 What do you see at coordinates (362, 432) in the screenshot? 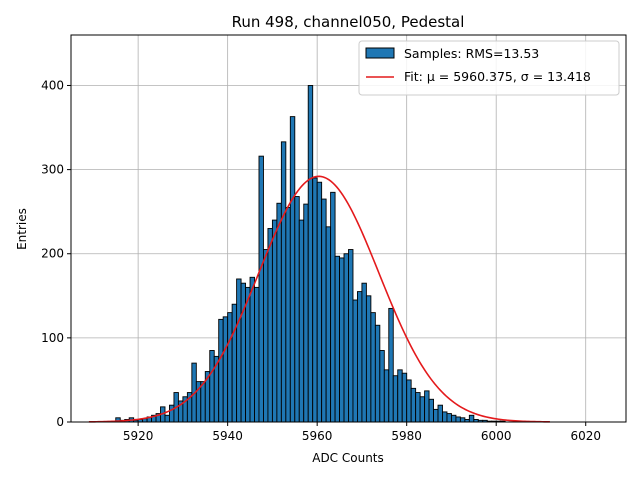
I see `x-axis-ticks: 5920 5940 5960 5980 6000 6020` at bounding box center [362, 432].